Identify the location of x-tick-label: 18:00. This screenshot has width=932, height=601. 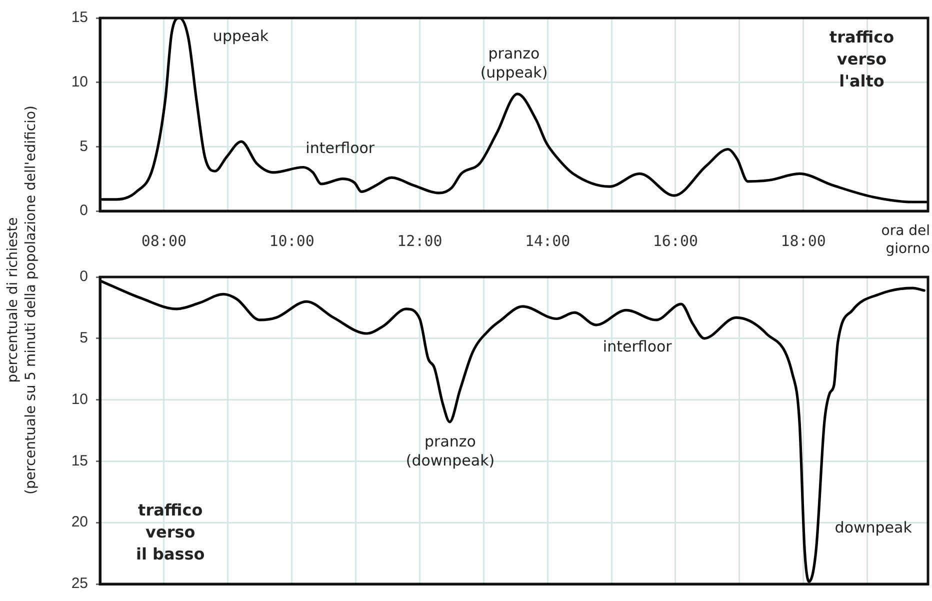
(803, 241).